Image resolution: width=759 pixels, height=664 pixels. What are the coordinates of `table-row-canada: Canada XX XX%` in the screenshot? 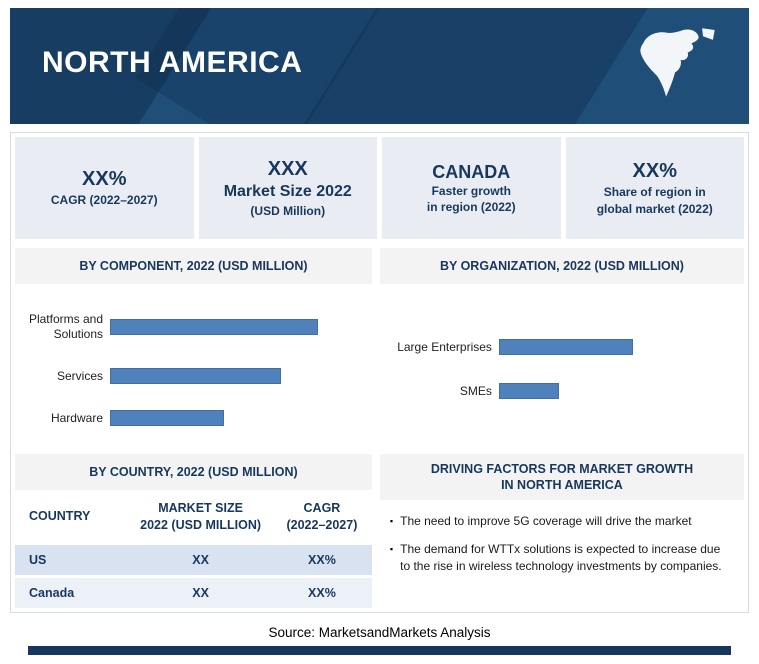 It's located at (193, 592).